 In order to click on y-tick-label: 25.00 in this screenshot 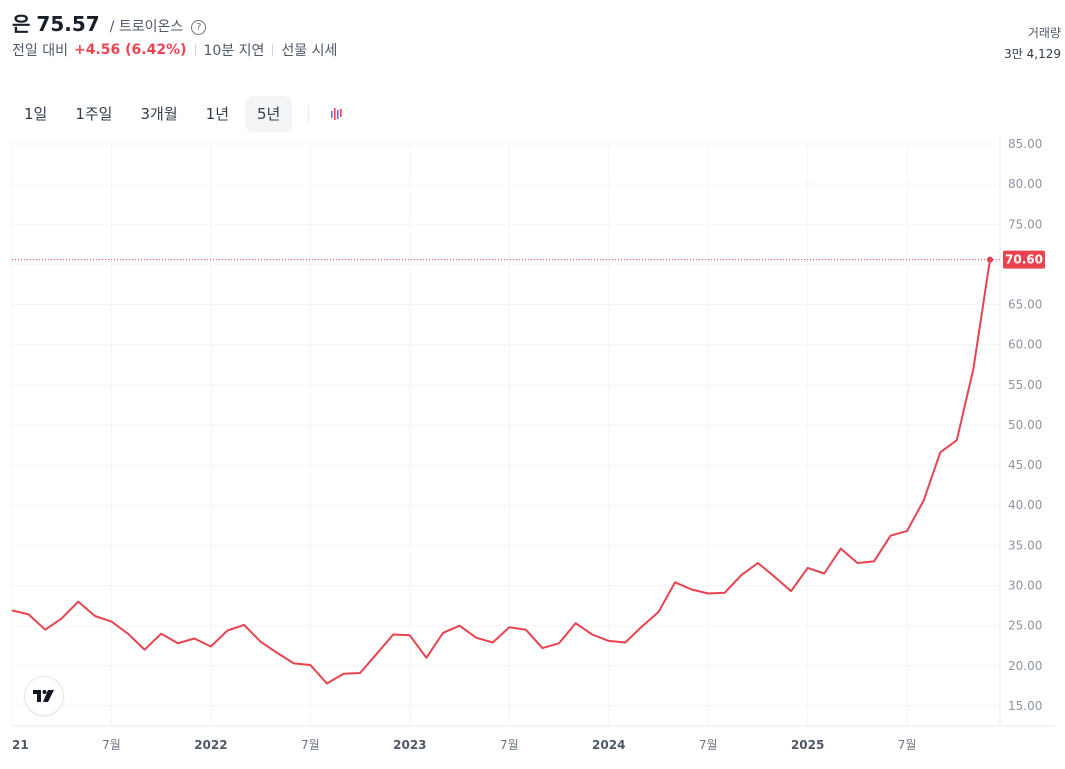, I will do `click(1025, 626)`.